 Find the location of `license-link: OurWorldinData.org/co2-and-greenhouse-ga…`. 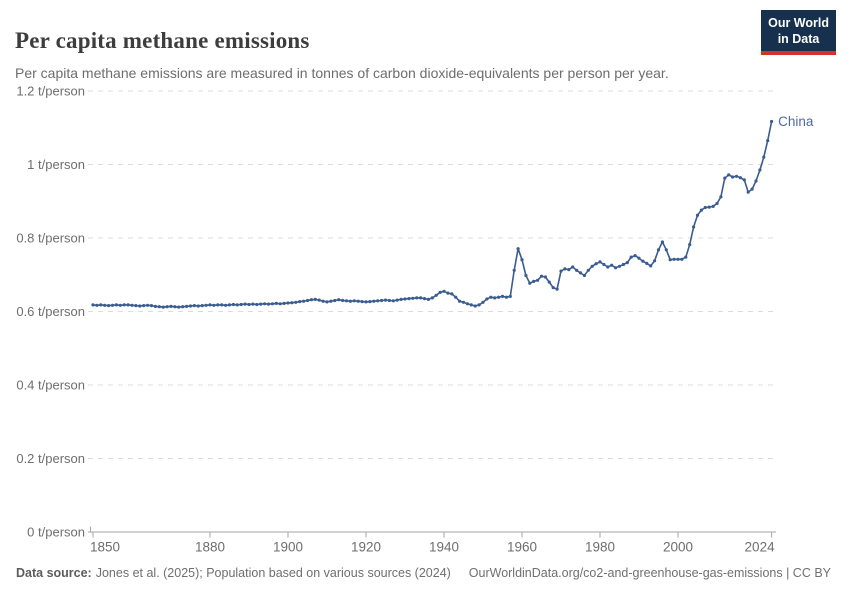

license-link: OurWorldinData.org/co2-and-greenhouse-ga… is located at coordinates (649, 573).